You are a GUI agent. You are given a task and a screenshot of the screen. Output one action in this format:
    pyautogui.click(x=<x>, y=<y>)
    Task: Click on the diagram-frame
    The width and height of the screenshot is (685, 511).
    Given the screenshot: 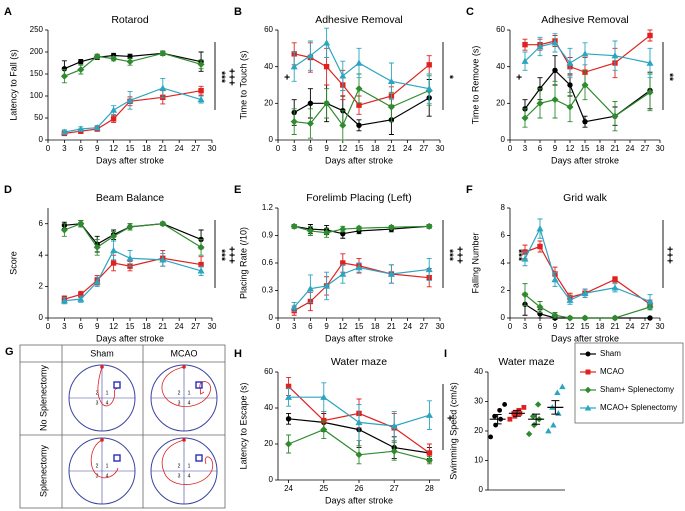 What is the action you would take?
    pyautogui.click(x=122, y=426)
    